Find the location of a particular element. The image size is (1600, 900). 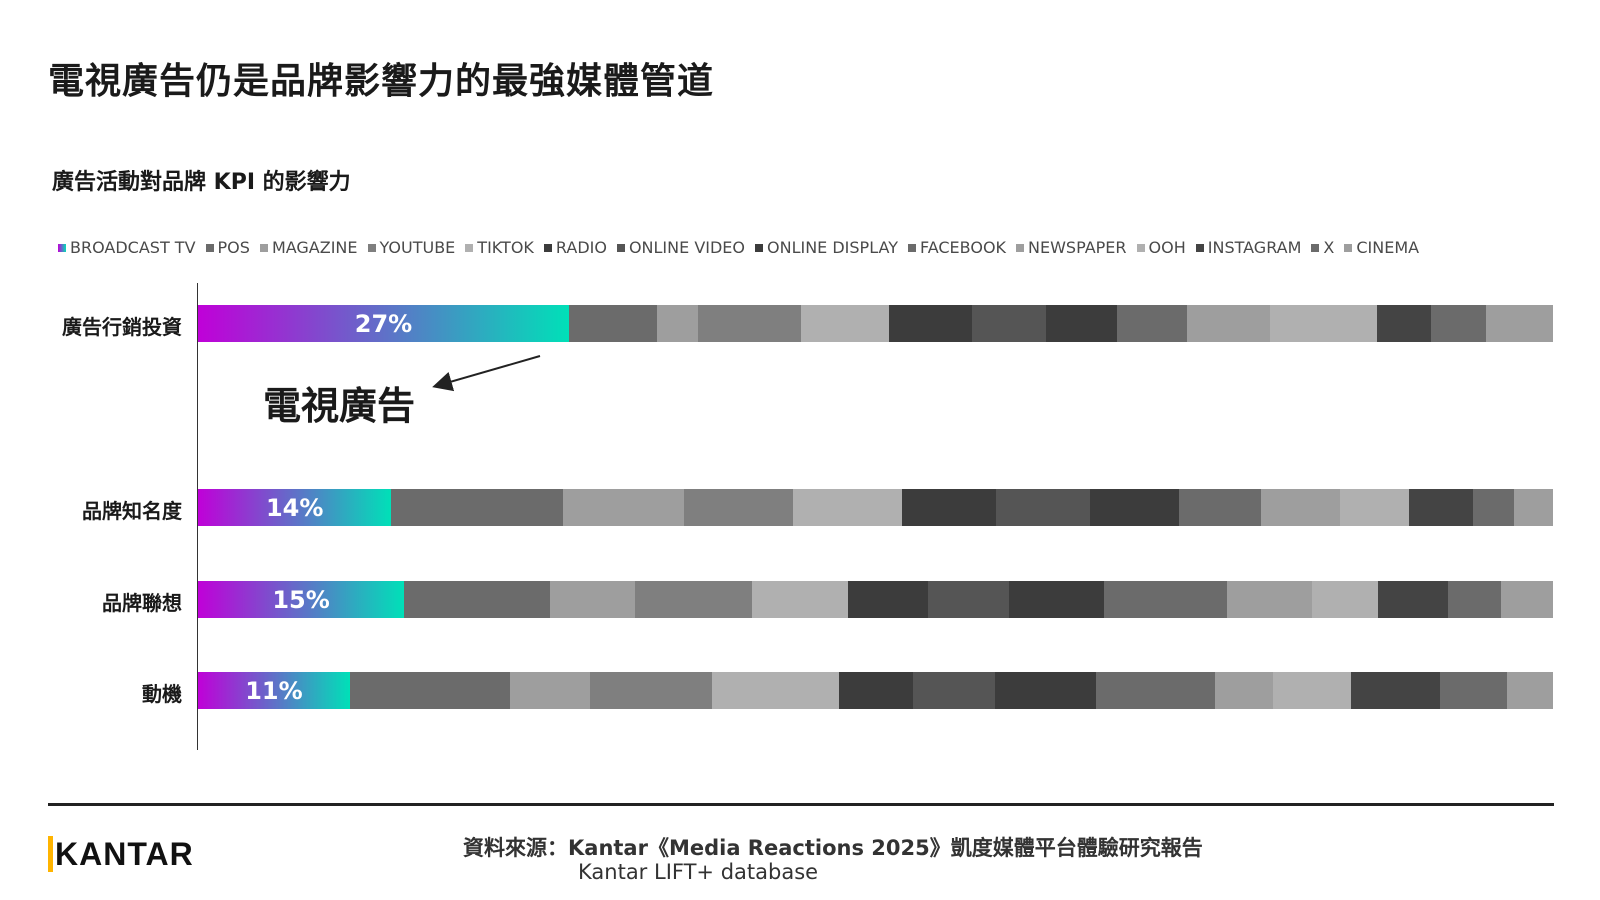

stacked-bar: 11% is located at coordinates (875, 690).